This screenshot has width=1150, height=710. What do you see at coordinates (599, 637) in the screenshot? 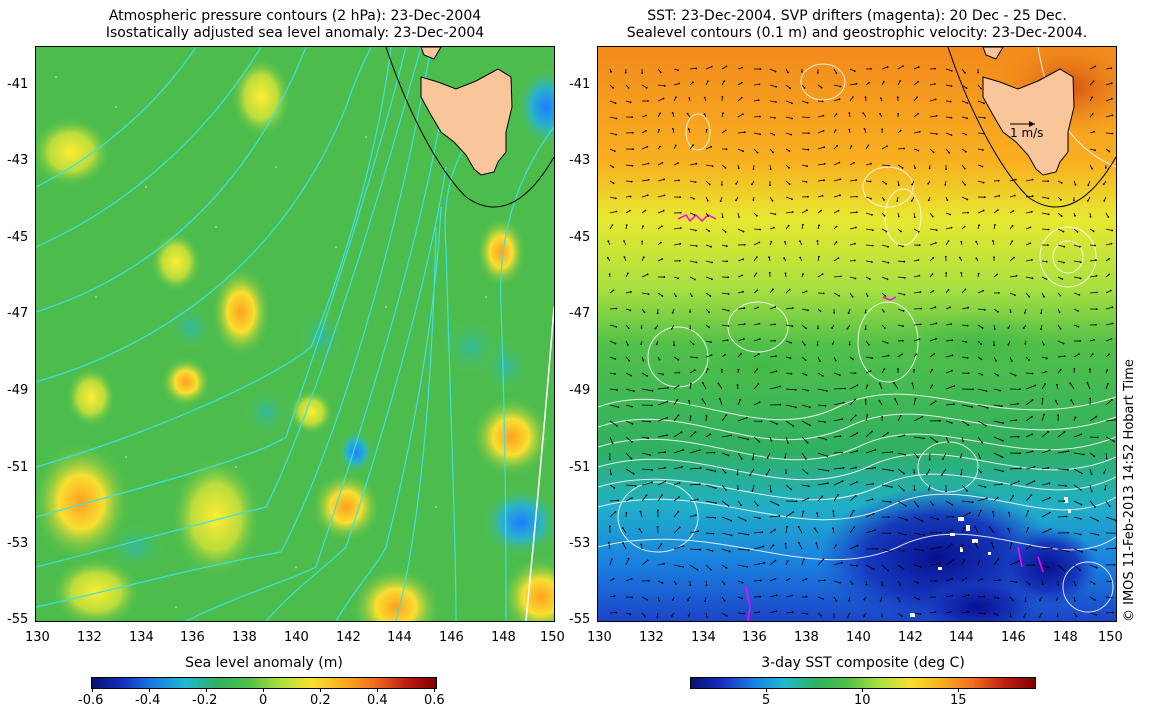
I see `right-x-tick: 130` at bounding box center [599, 637].